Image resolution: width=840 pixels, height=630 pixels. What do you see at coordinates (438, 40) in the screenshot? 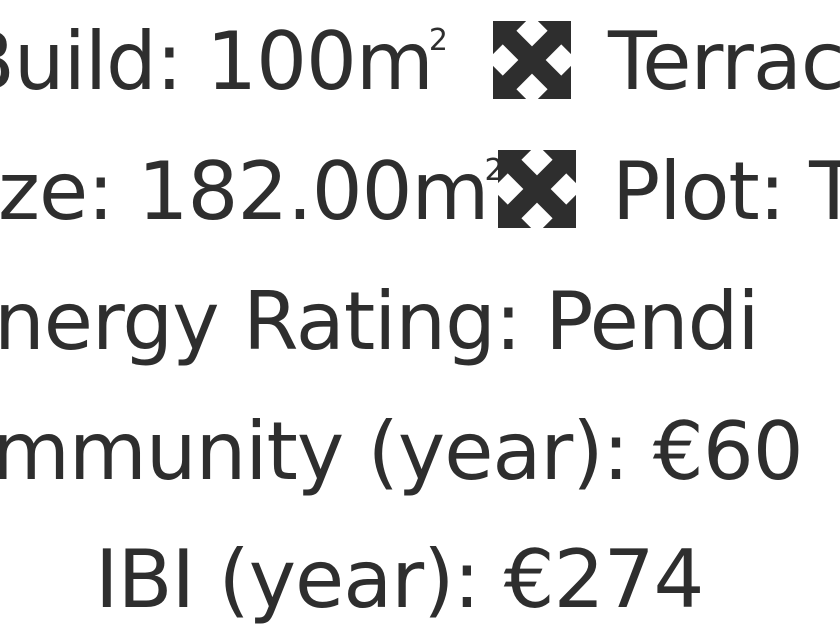
I see `unit-superscript: 2` at bounding box center [438, 40].